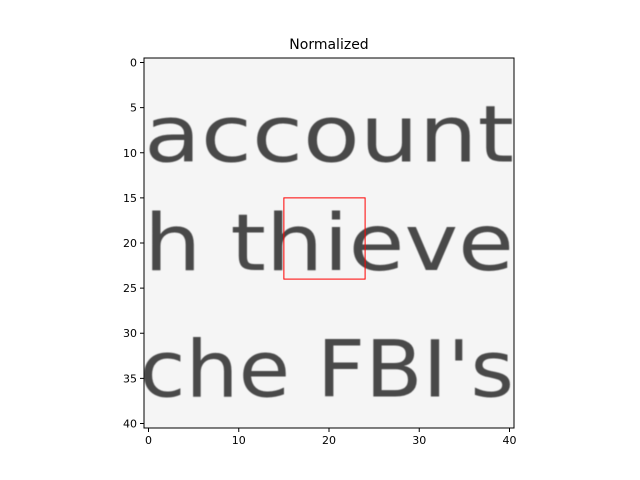 This screenshot has height=480, width=640. Describe the element at coordinates (133, 108) in the screenshot. I see `y-tick-label: 5` at that location.